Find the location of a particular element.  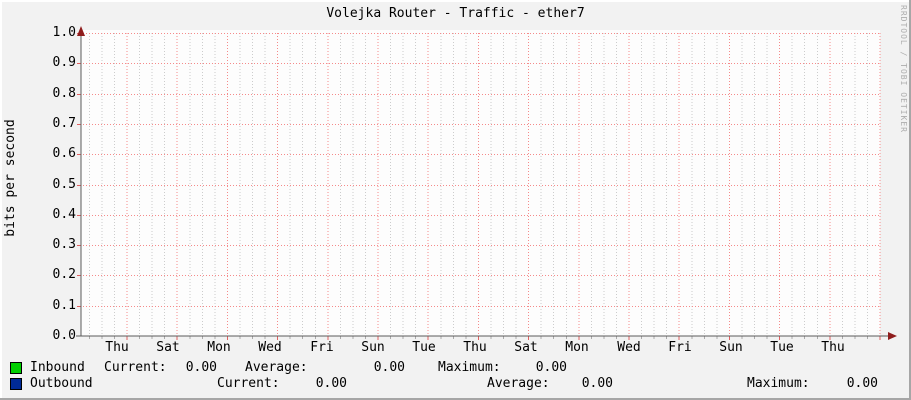

y-tick-label: 0.9 is located at coordinates (64, 62).